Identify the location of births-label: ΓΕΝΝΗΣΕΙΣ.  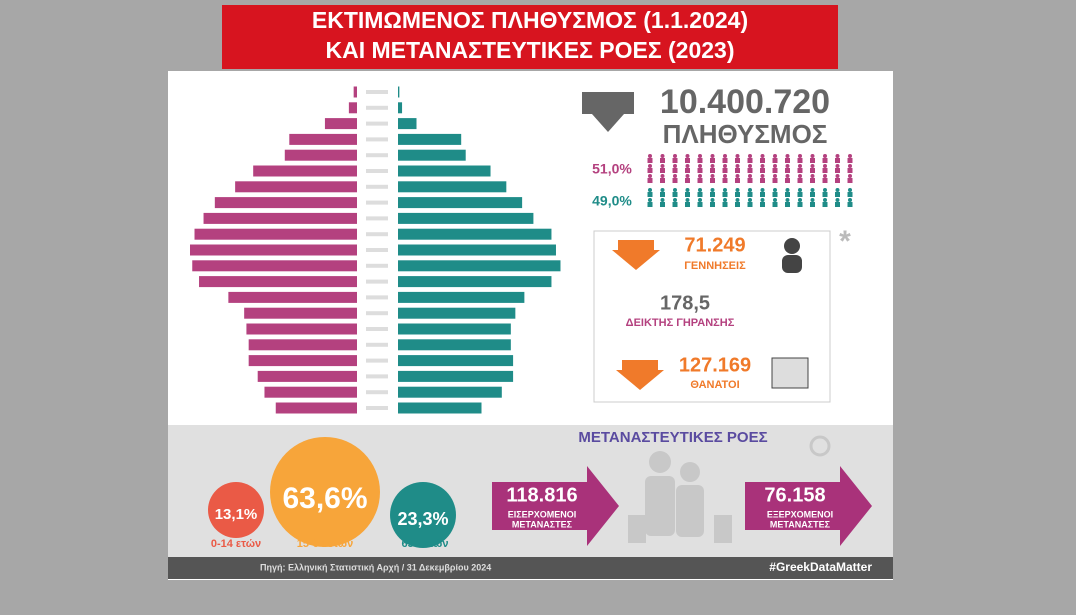
(715, 266).